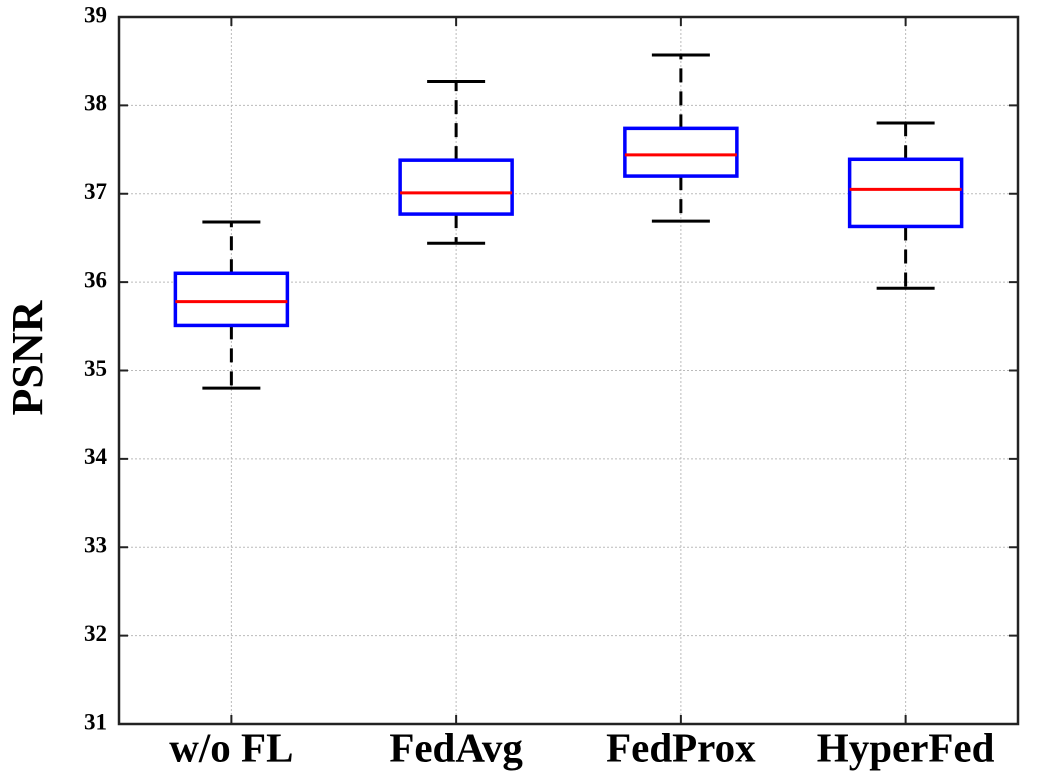  I want to click on y-tick-label: 35, so click(95, 368).